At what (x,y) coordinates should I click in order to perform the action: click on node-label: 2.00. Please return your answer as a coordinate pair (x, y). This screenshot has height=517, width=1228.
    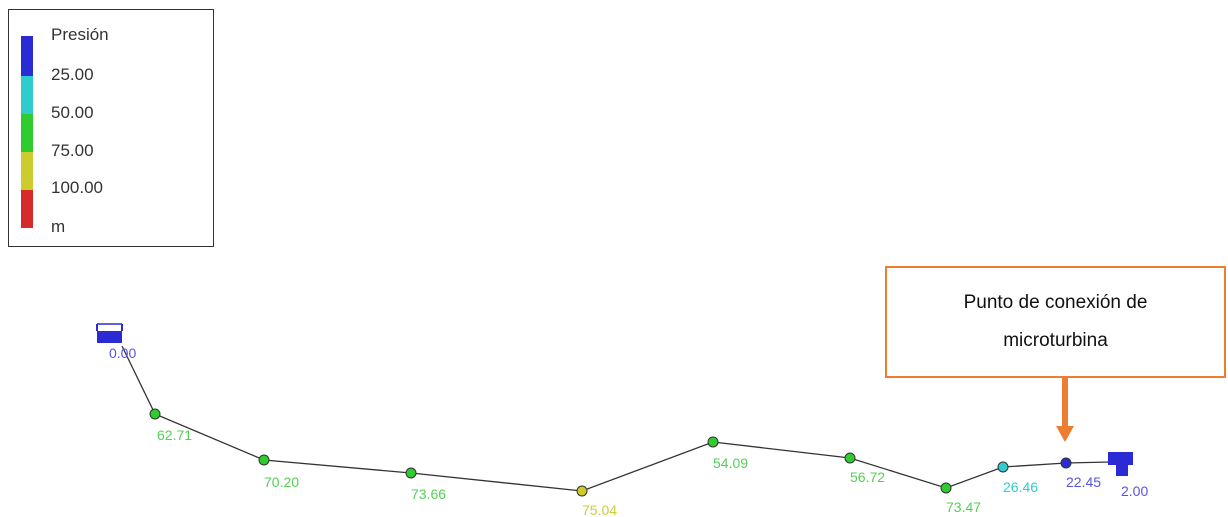
    Looking at the image, I should click on (1134, 491).